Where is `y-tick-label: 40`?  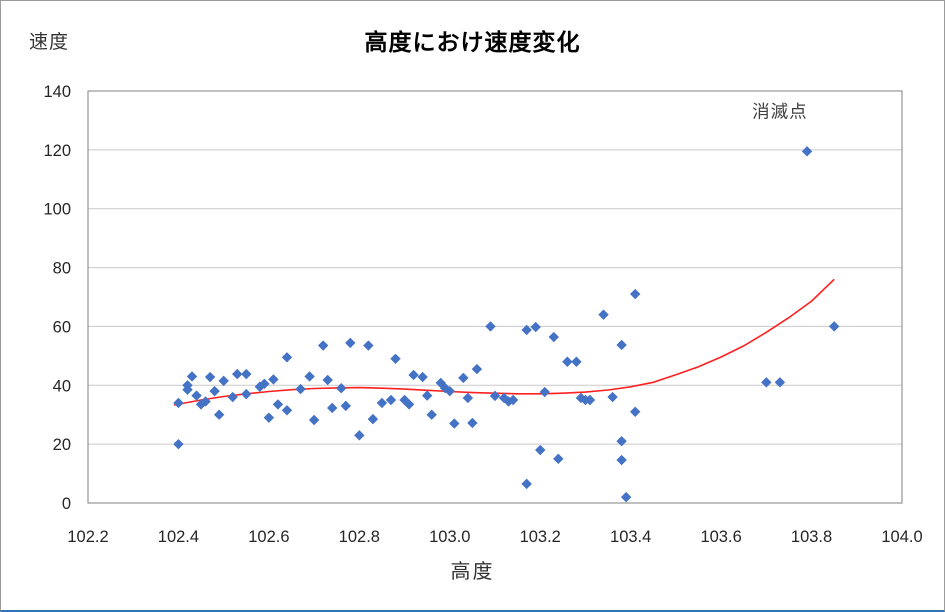 y-tick-label: 40 is located at coordinates (62, 386).